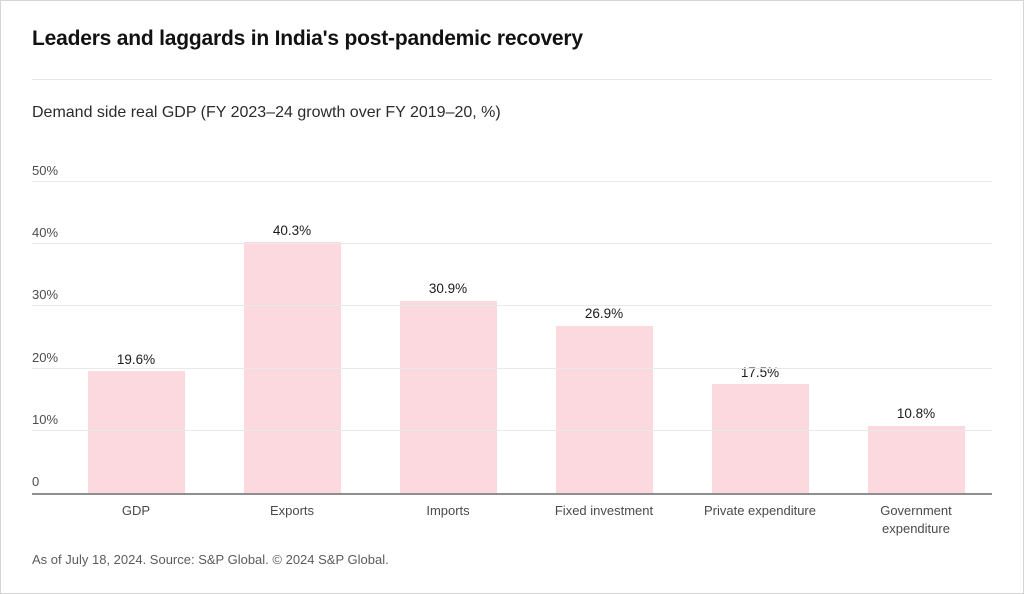  Describe the element at coordinates (759, 510) in the screenshot. I see `x-tick-label: Private expenditure` at that location.